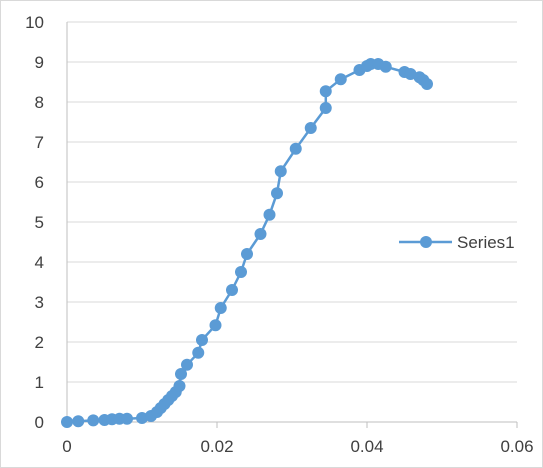 The image size is (543, 468). Describe the element at coordinates (39, 102) in the screenshot. I see `y-tick-label: 8` at that location.